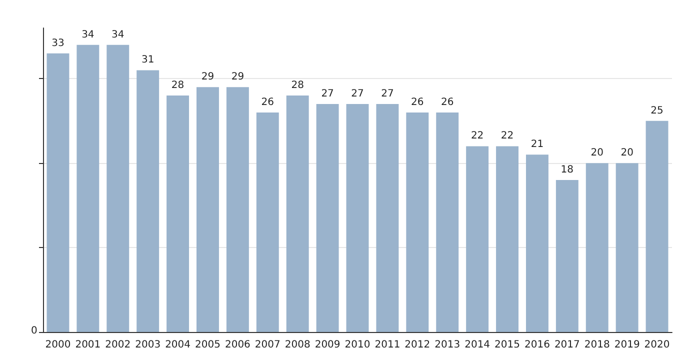  What do you see at coordinates (417, 345) in the screenshot?
I see `x-tick-label: 2012` at bounding box center [417, 345].